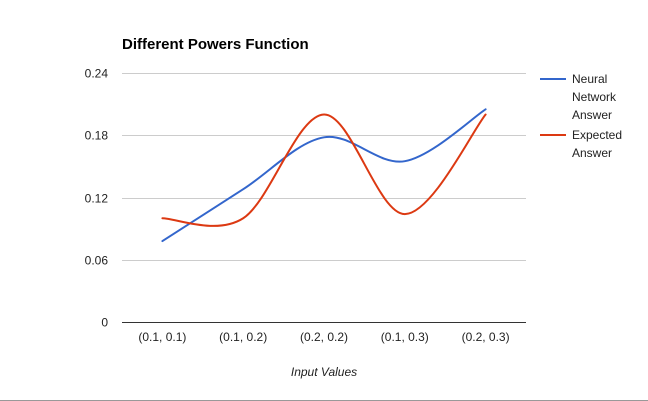  What do you see at coordinates (97, 74) in the screenshot?
I see `y-tick-label: 0.24` at bounding box center [97, 74].